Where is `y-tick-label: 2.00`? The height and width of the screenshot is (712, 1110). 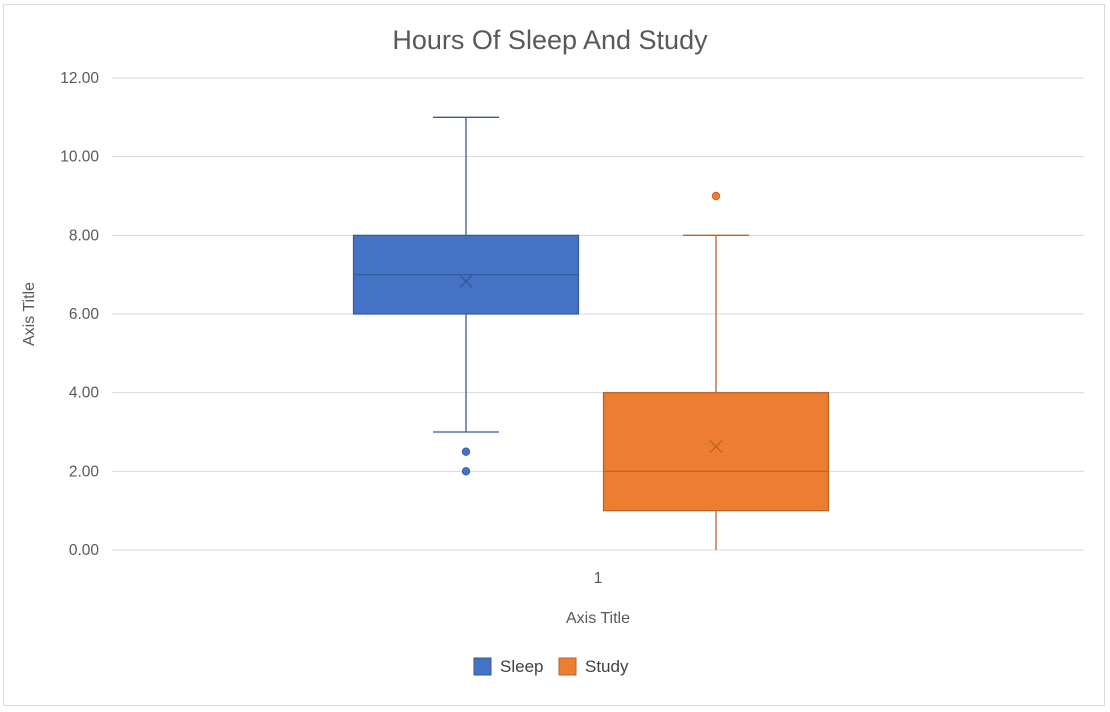 y-tick-label: 2.00 is located at coordinates (84, 471).